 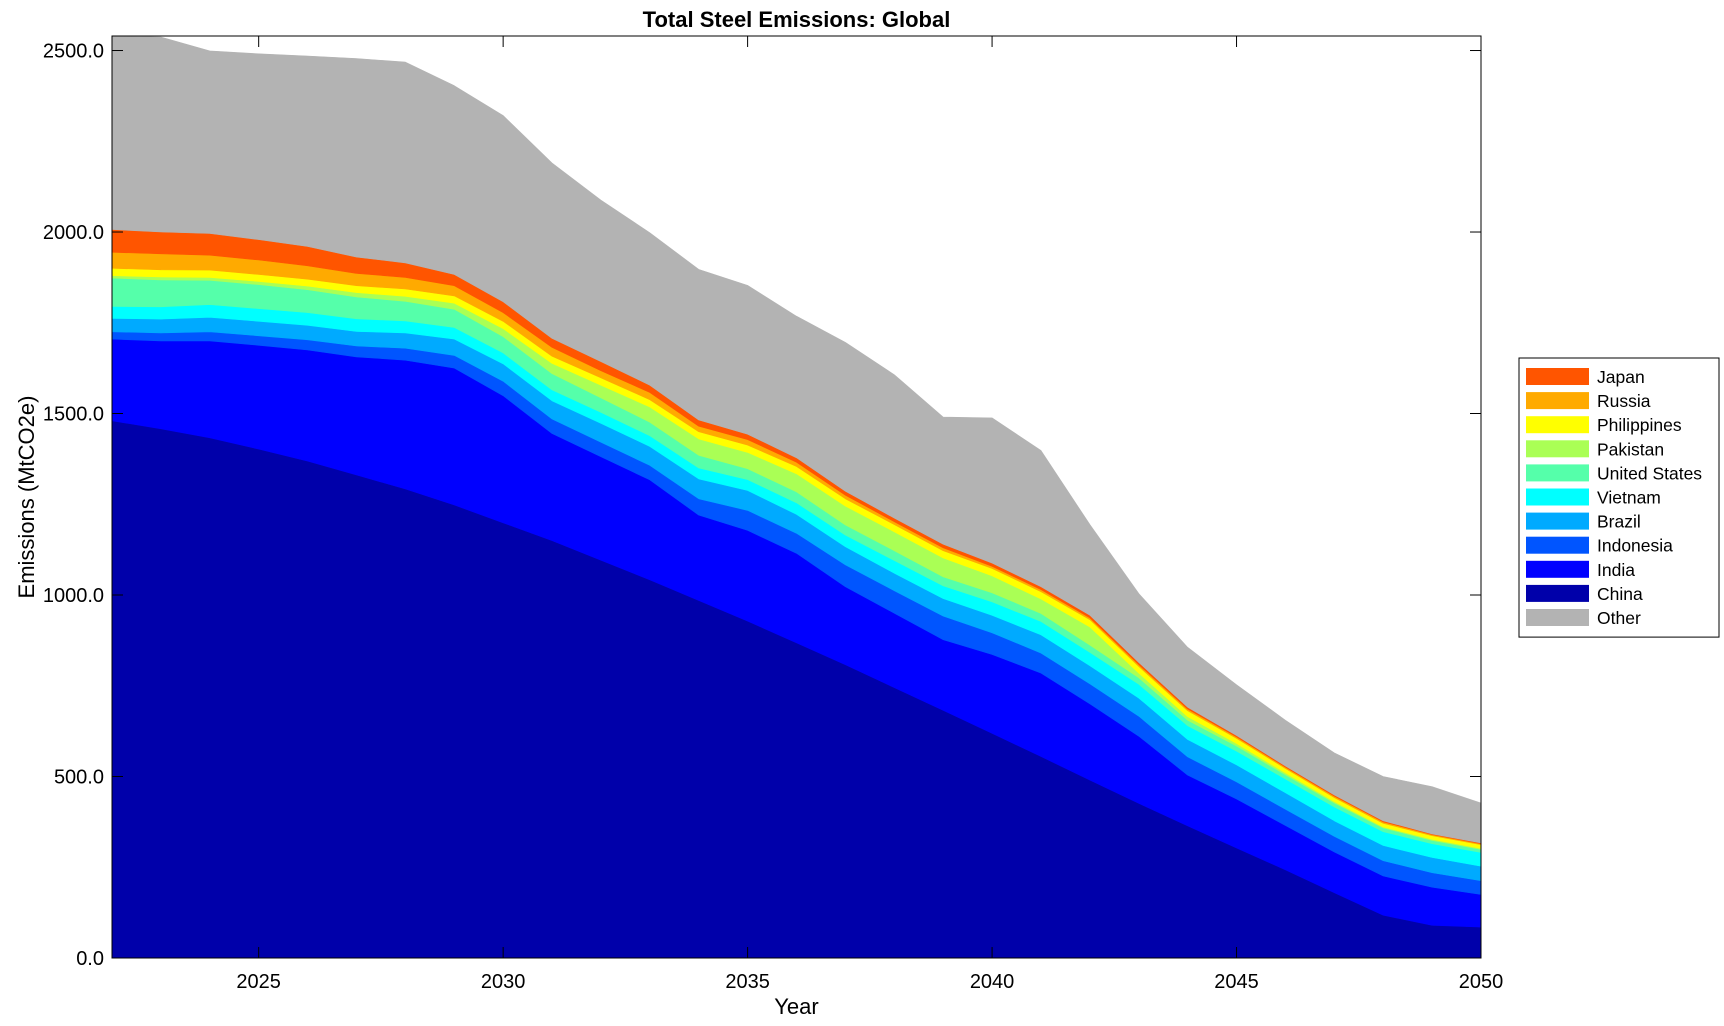 I want to click on legend-swatch-india, so click(x=1557, y=569).